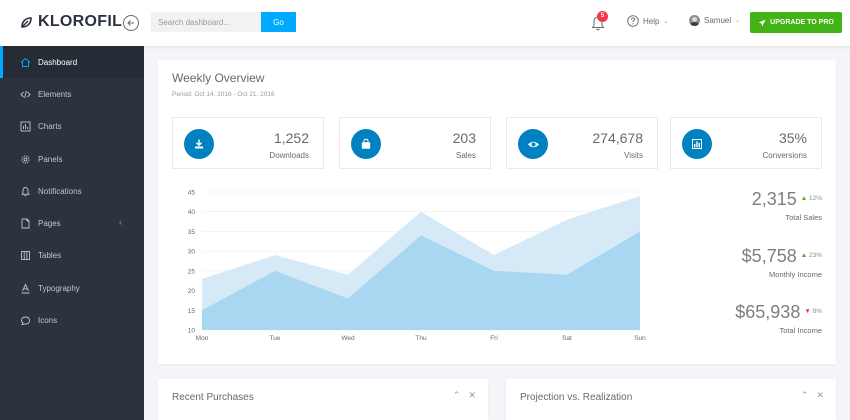 This screenshot has width=850, height=420. Describe the element at coordinates (25, 321) in the screenshot. I see `linearicons-icon` at that location.